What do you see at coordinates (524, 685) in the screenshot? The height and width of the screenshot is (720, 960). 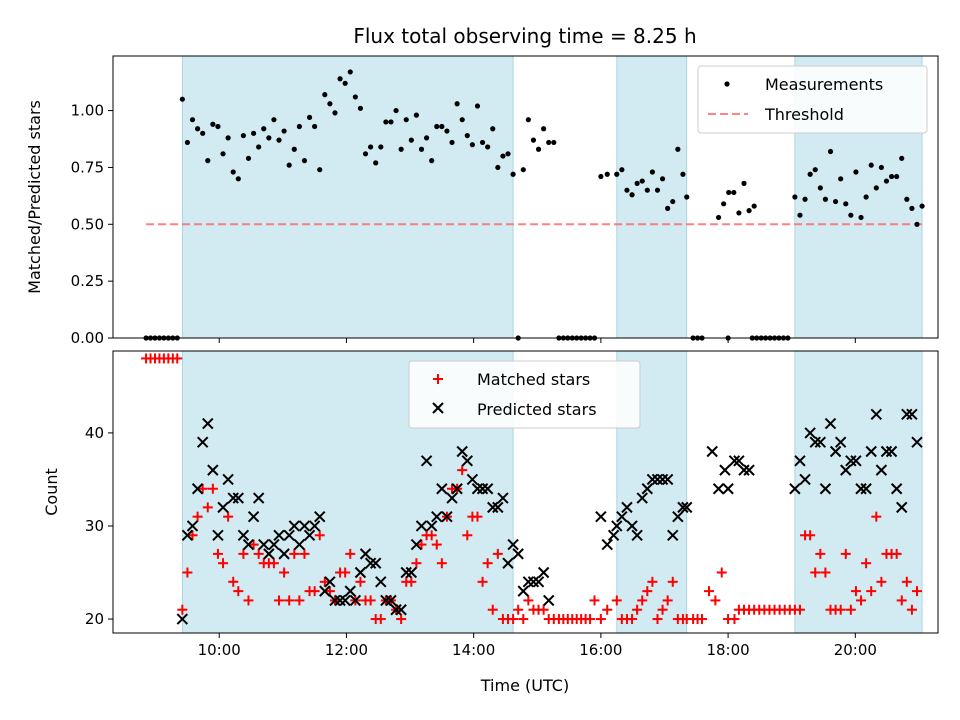 I see `x-axis-label: Time (UTC)` at bounding box center [524, 685].